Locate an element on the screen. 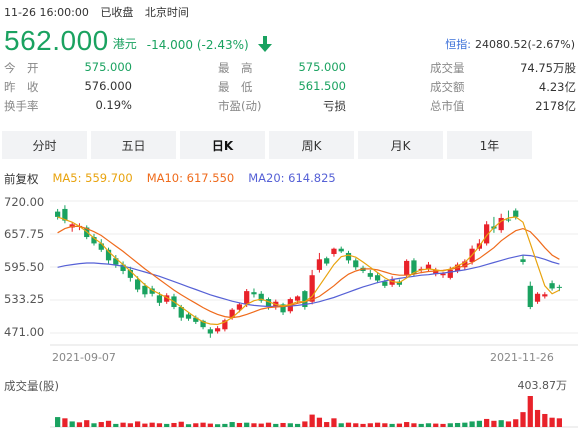  y-tick: 533.25 is located at coordinates (24, 299).